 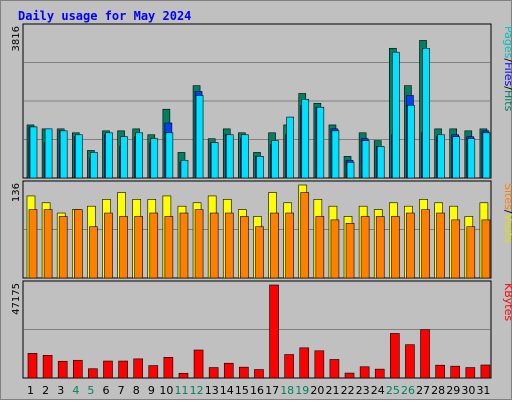 What do you see at coordinates (16, 299) in the screenshot?
I see `bottom-axis-max-label: 47175` at bounding box center [16, 299].